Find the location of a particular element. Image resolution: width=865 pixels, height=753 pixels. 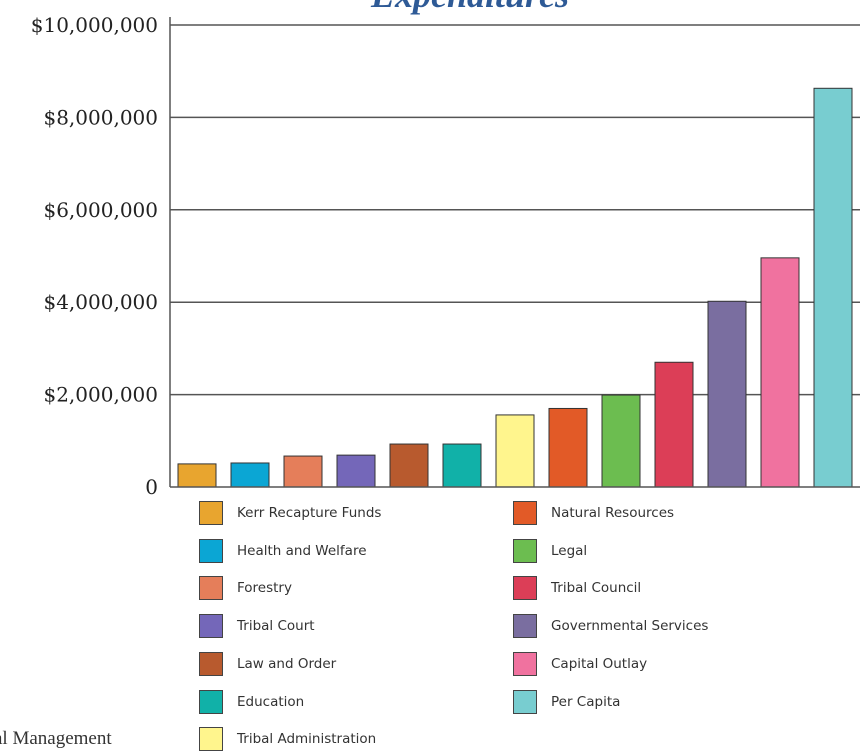

y-tick-label: $2,000,000 is located at coordinates (100, 395).